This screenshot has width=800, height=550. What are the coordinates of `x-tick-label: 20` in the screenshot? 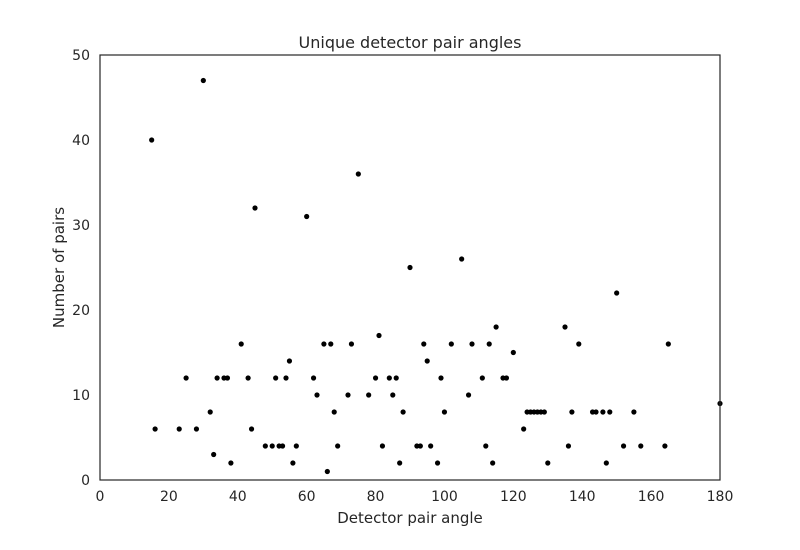 It's located at (169, 497).